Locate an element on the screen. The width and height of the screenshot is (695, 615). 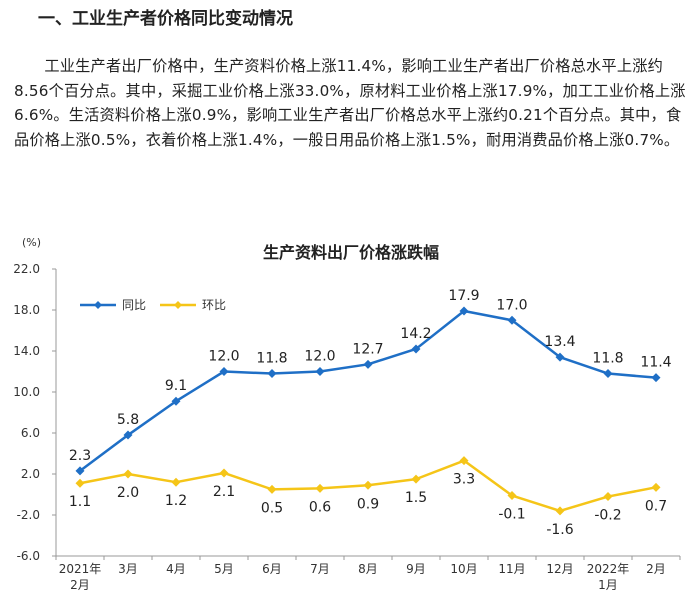
legend-label: 同比 is located at coordinates (134, 305).